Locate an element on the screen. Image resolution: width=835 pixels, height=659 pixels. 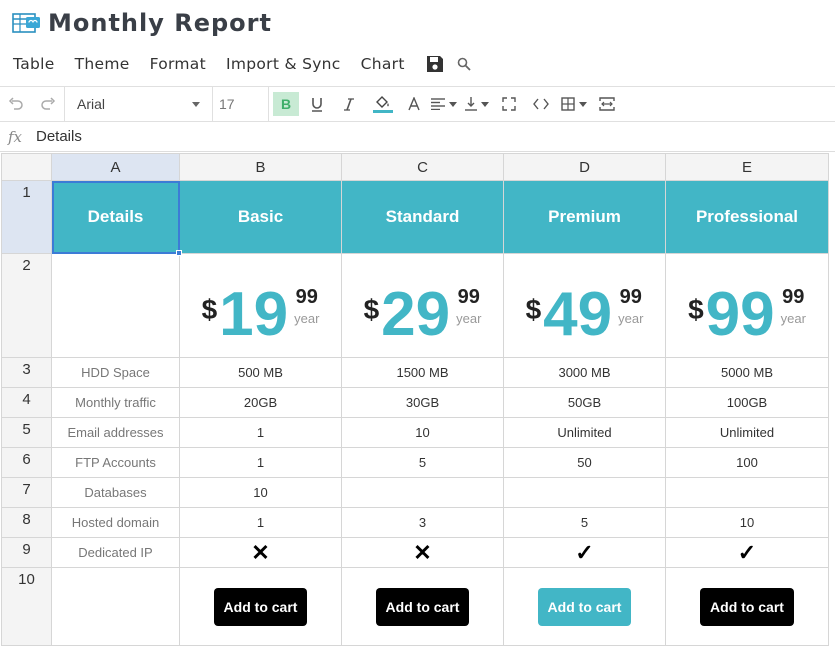
column-header-a: A is located at coordinates (115, 167).